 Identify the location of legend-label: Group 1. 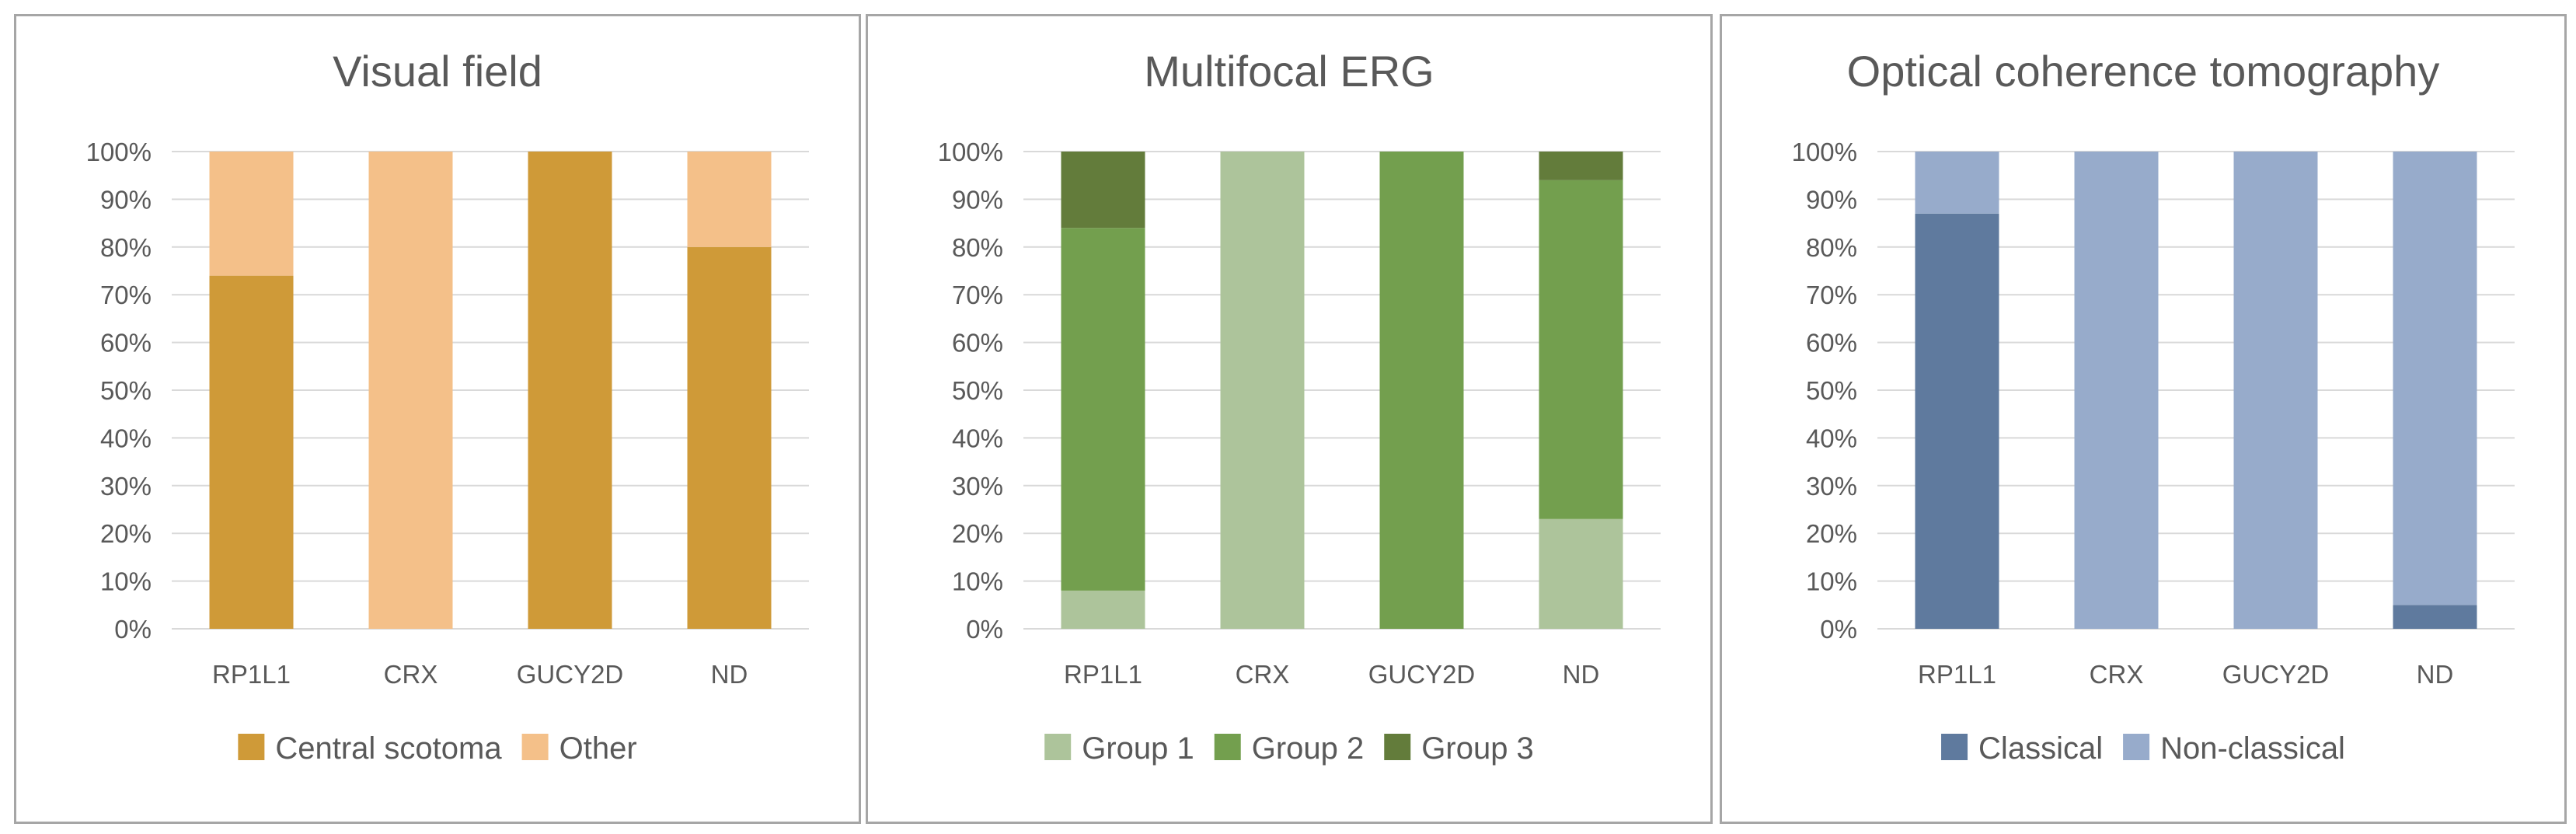
(1138, 748).